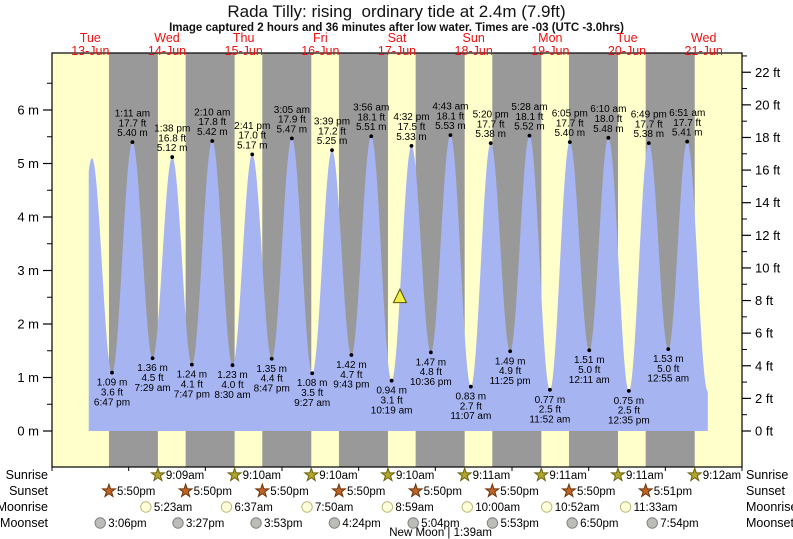  I want to click on sunset-row-label-left: Sunset, so click(28, 491).